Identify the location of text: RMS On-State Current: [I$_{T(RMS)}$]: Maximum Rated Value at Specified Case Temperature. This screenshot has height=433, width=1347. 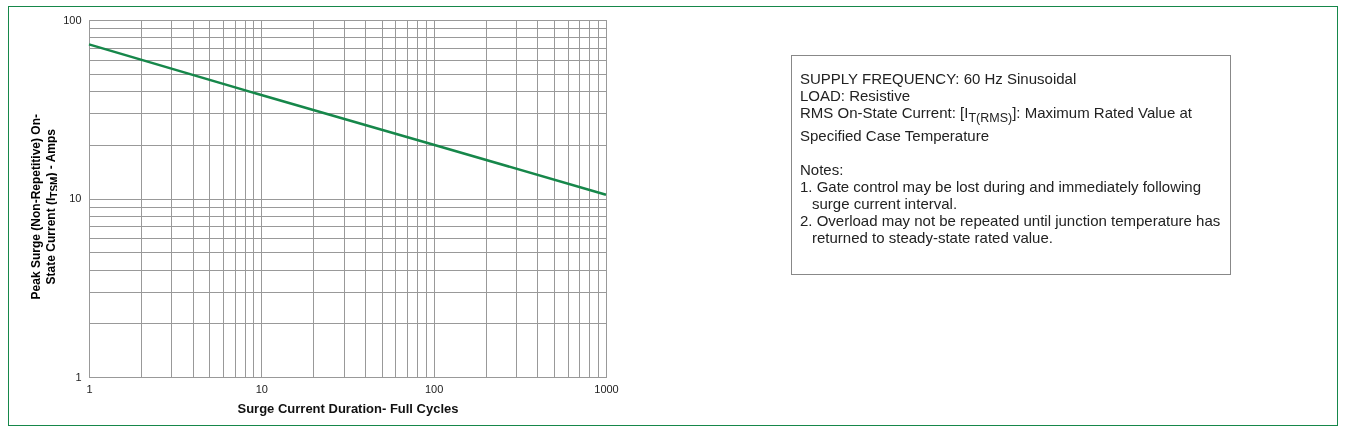
(996, 124).